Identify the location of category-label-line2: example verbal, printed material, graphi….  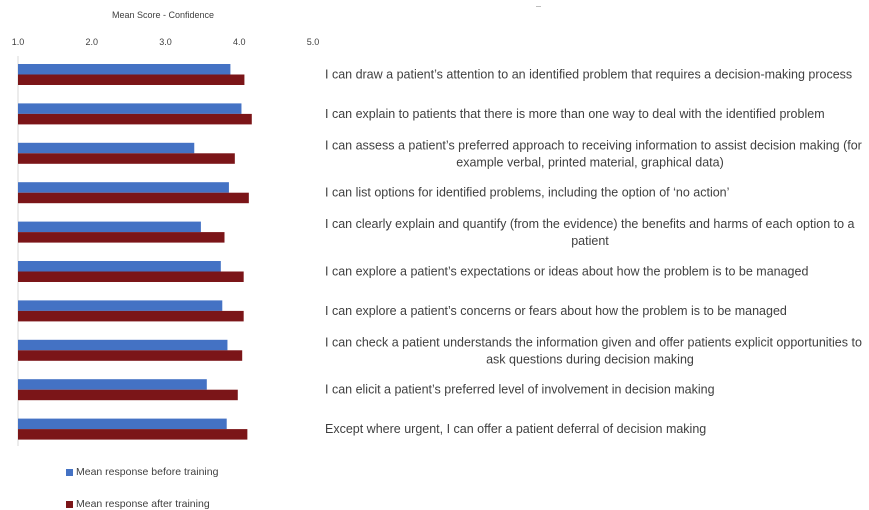
(590, 162).